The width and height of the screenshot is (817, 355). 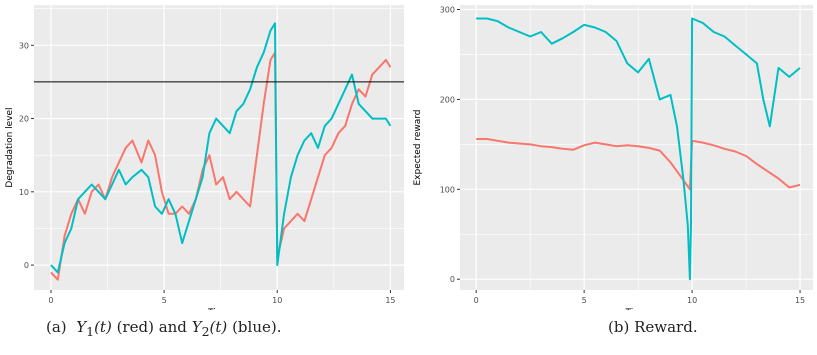 I want to click on y-tick-label: 10, so click(x=24, y=192).